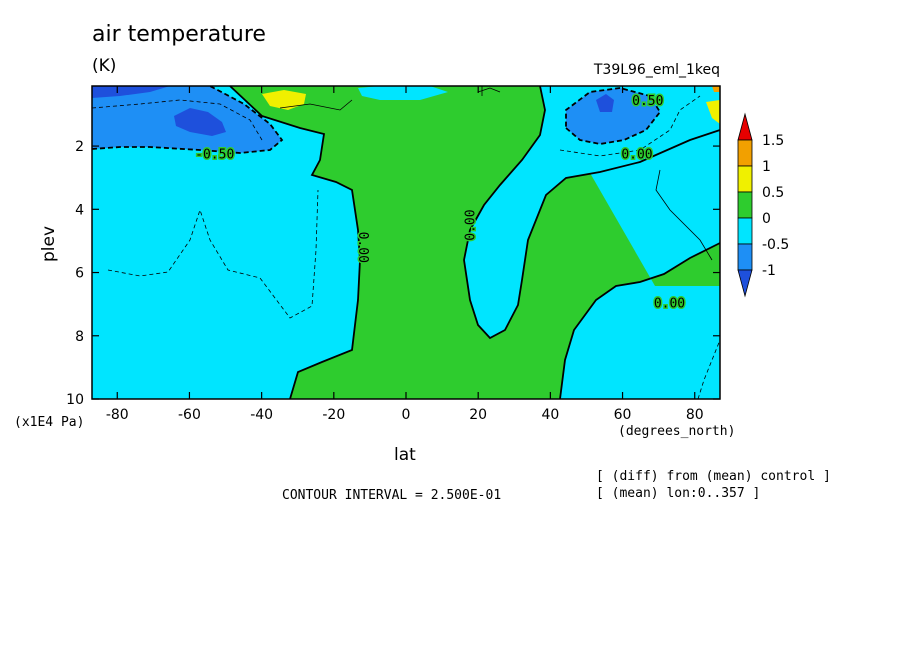 The height and width of the screenshot is (654, 904). I want to click on contour-label: 0.50, so click(647, 101).